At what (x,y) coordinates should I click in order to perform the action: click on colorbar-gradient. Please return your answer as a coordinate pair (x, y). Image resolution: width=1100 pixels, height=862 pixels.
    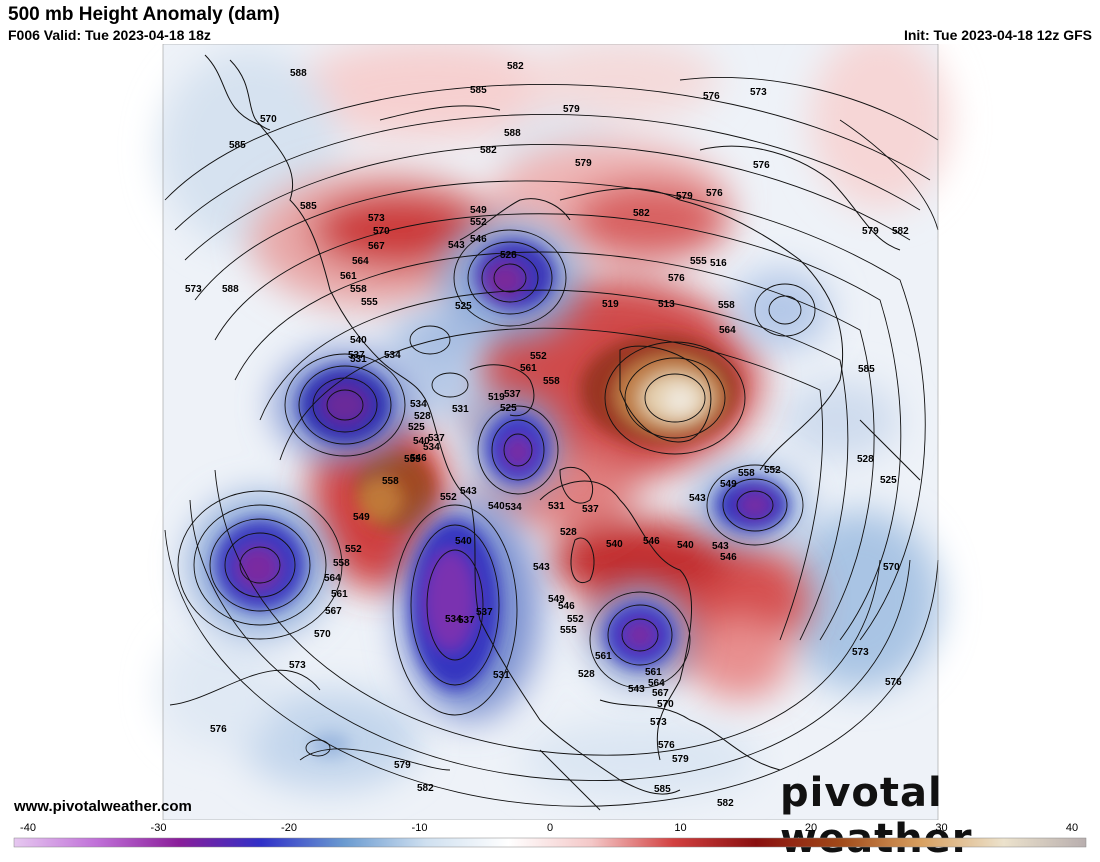
    Looking at the image, I should click on (550, 842).